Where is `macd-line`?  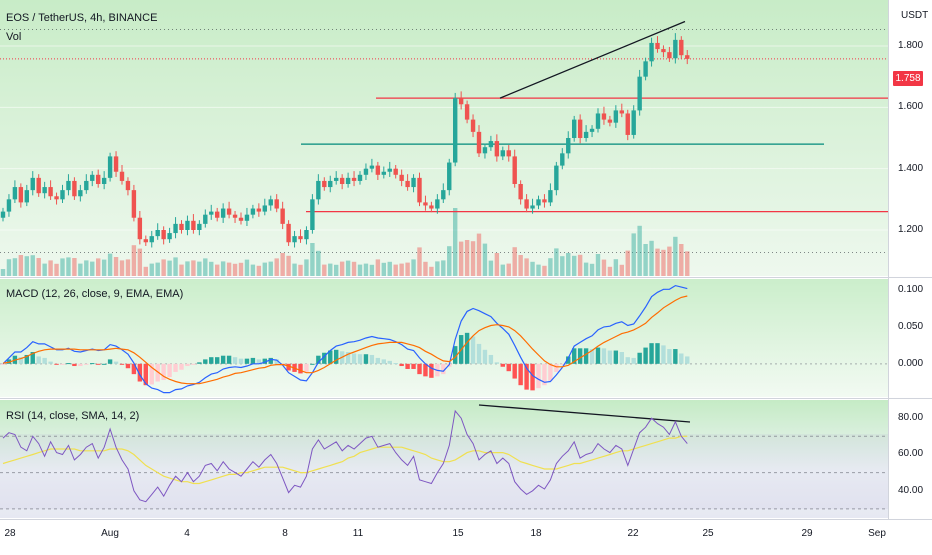
macd-line is located at coordinates (345, 339).